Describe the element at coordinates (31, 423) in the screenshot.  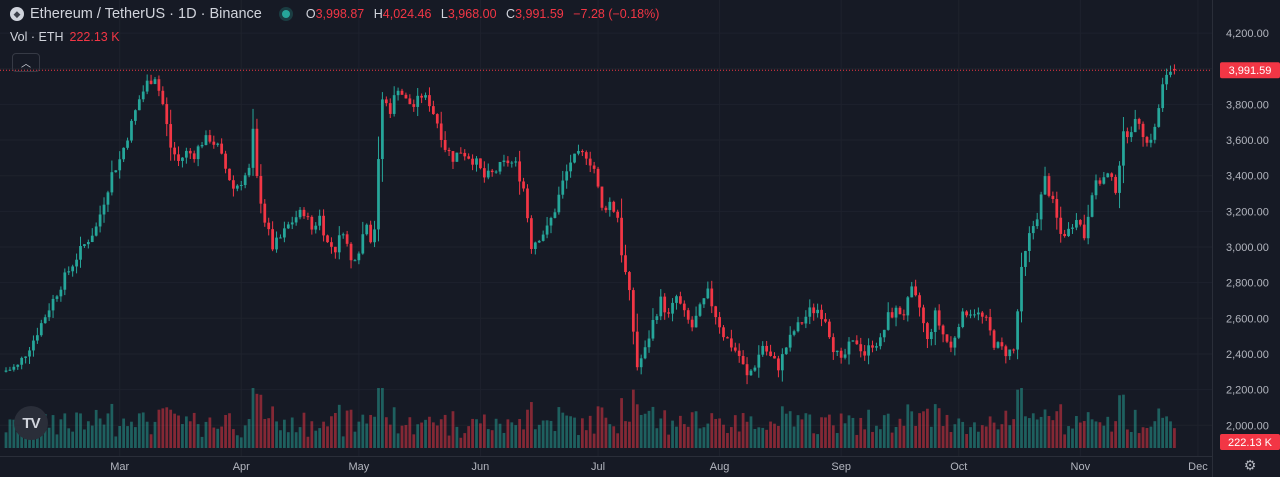
I see `tradingview-logo-icon: TV` at that location.